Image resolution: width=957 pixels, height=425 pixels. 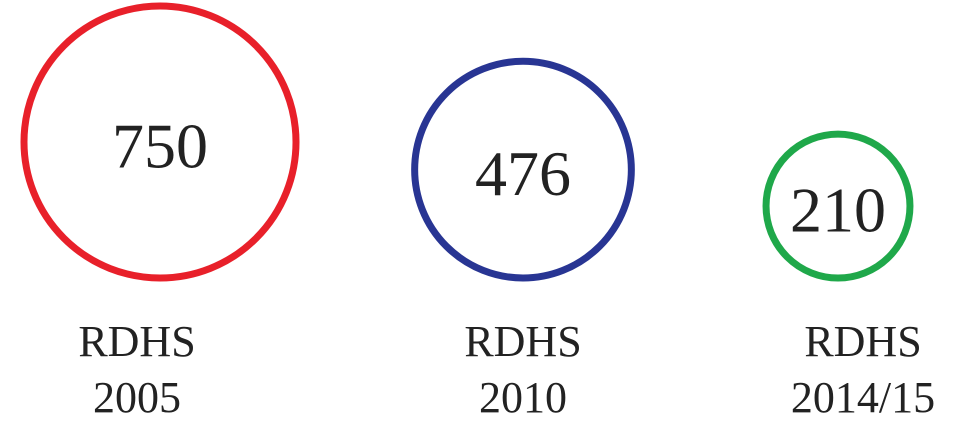 I want to click on bubble-value: 750, so click(x=160, y=146).